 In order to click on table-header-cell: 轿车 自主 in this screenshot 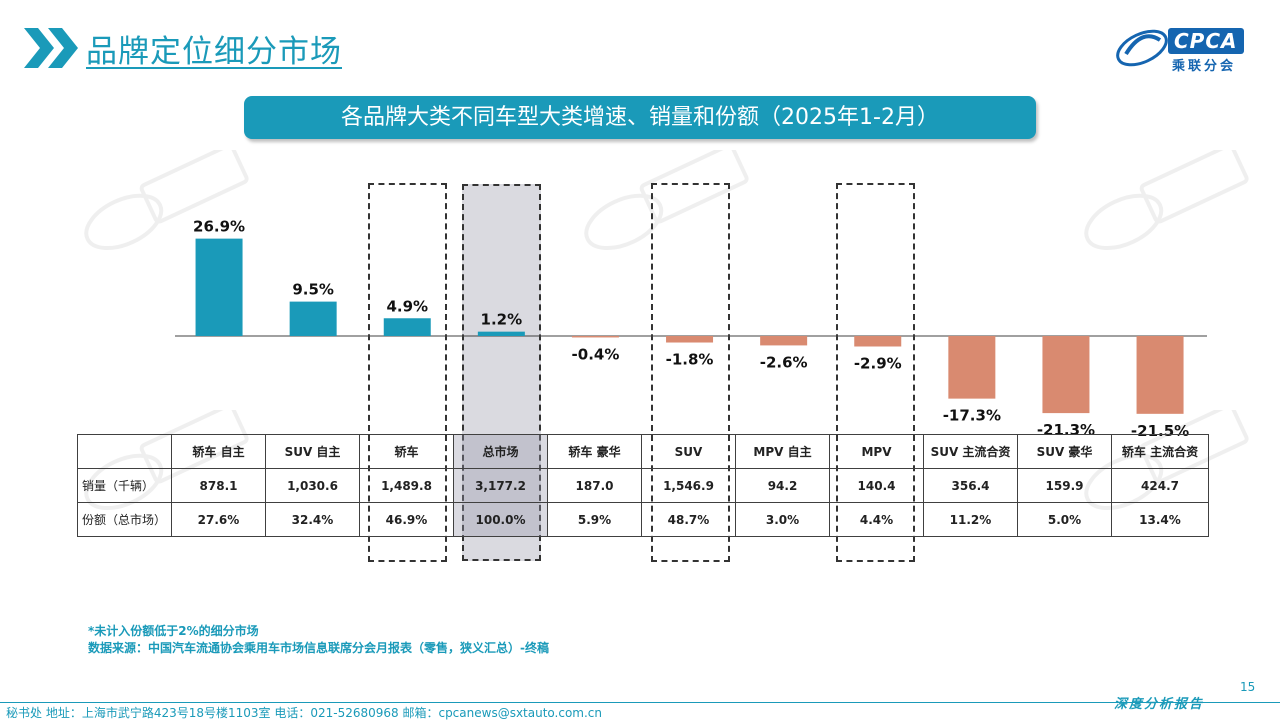, I will do `click(218, 451)`.